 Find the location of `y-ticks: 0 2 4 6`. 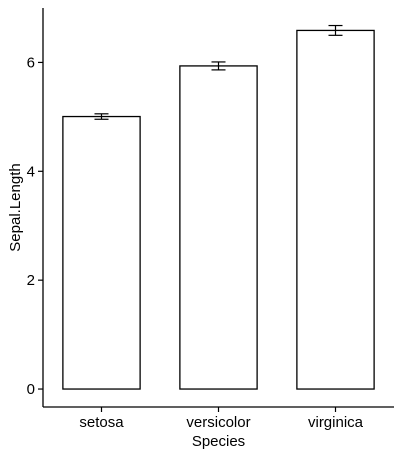

y-ticks: 0 2 4 6 is located at coordinates (35, 226).